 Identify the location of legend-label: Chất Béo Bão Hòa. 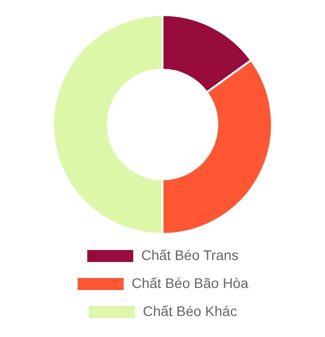
(190, 282).